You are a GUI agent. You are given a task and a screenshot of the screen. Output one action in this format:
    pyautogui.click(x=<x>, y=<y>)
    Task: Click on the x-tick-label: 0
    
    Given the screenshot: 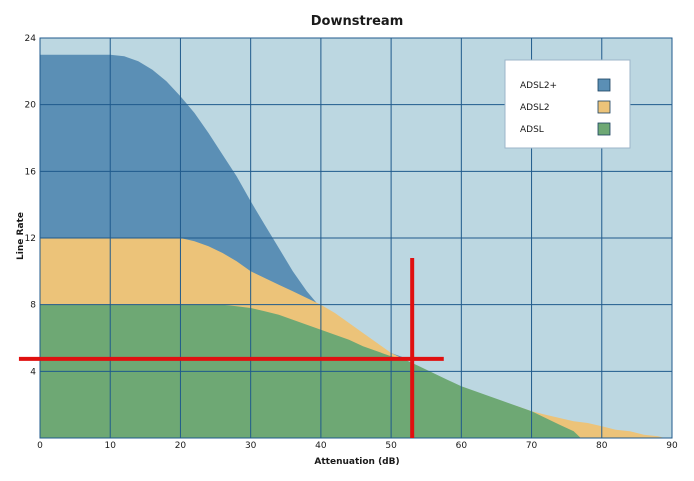 What is the action you would take?
    pyautogui.click(x=40, y=446)
    